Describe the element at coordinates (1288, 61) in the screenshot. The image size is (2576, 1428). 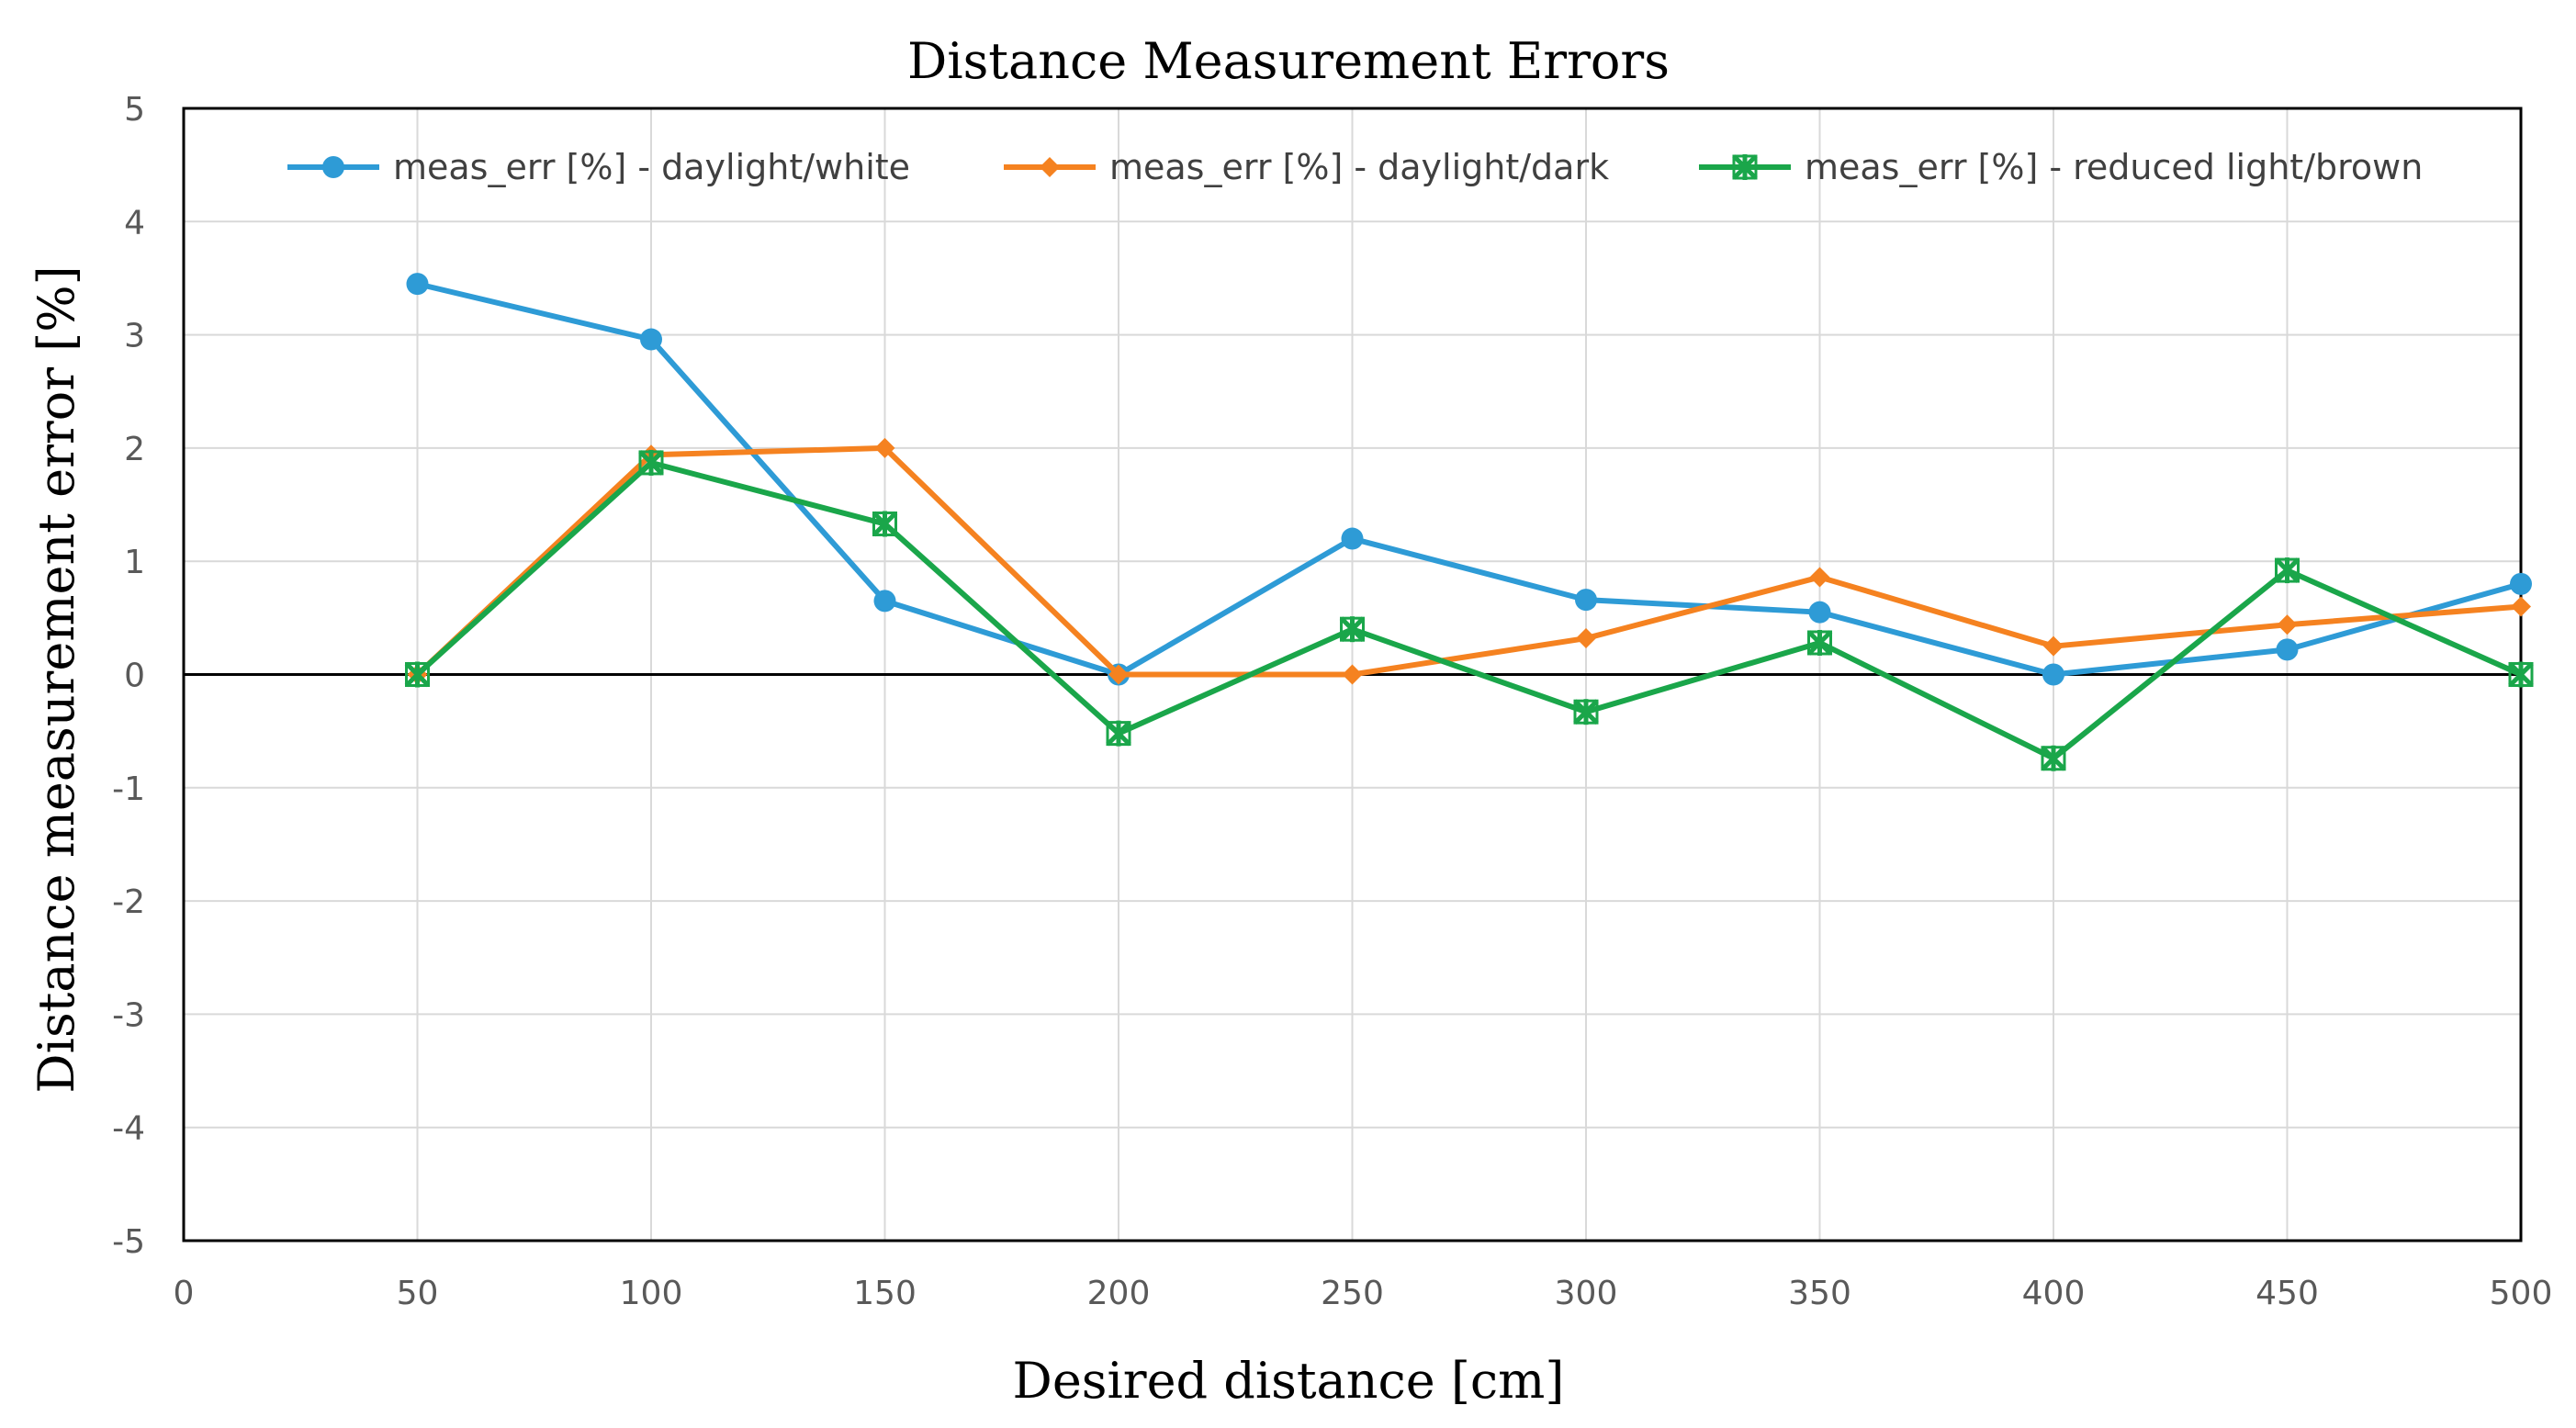
I see `chart-title: Distance Measurement Errors` at that location.